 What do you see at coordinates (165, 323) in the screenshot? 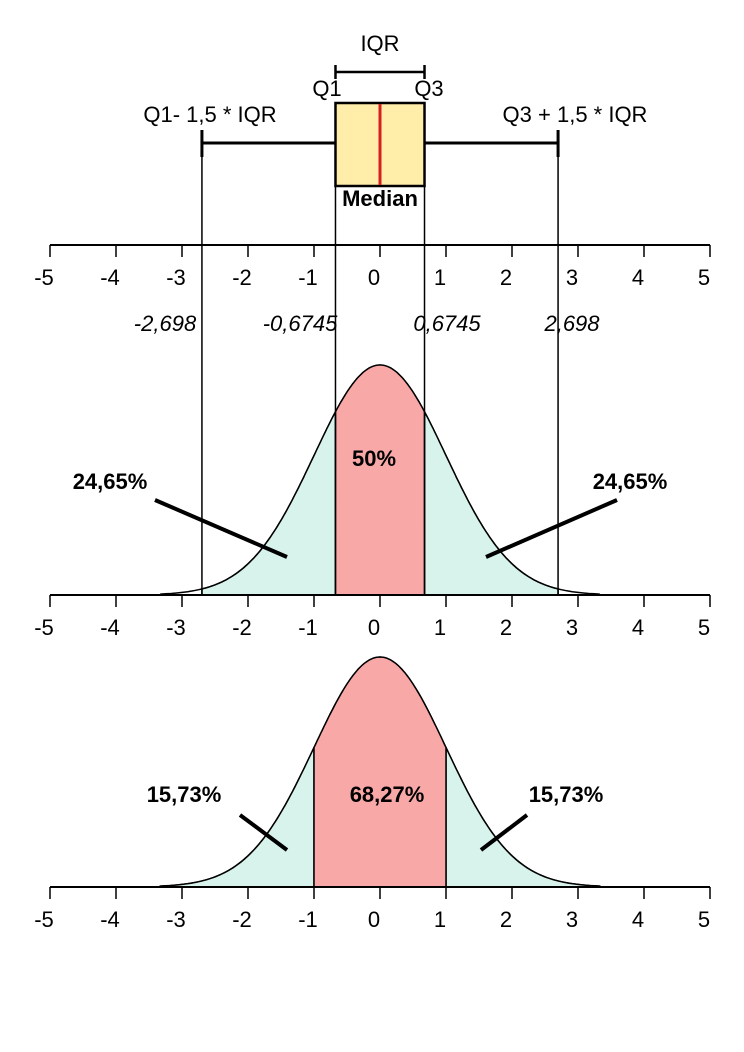
I see `boundary-label: -2,698` at bounding box center [165, 323].